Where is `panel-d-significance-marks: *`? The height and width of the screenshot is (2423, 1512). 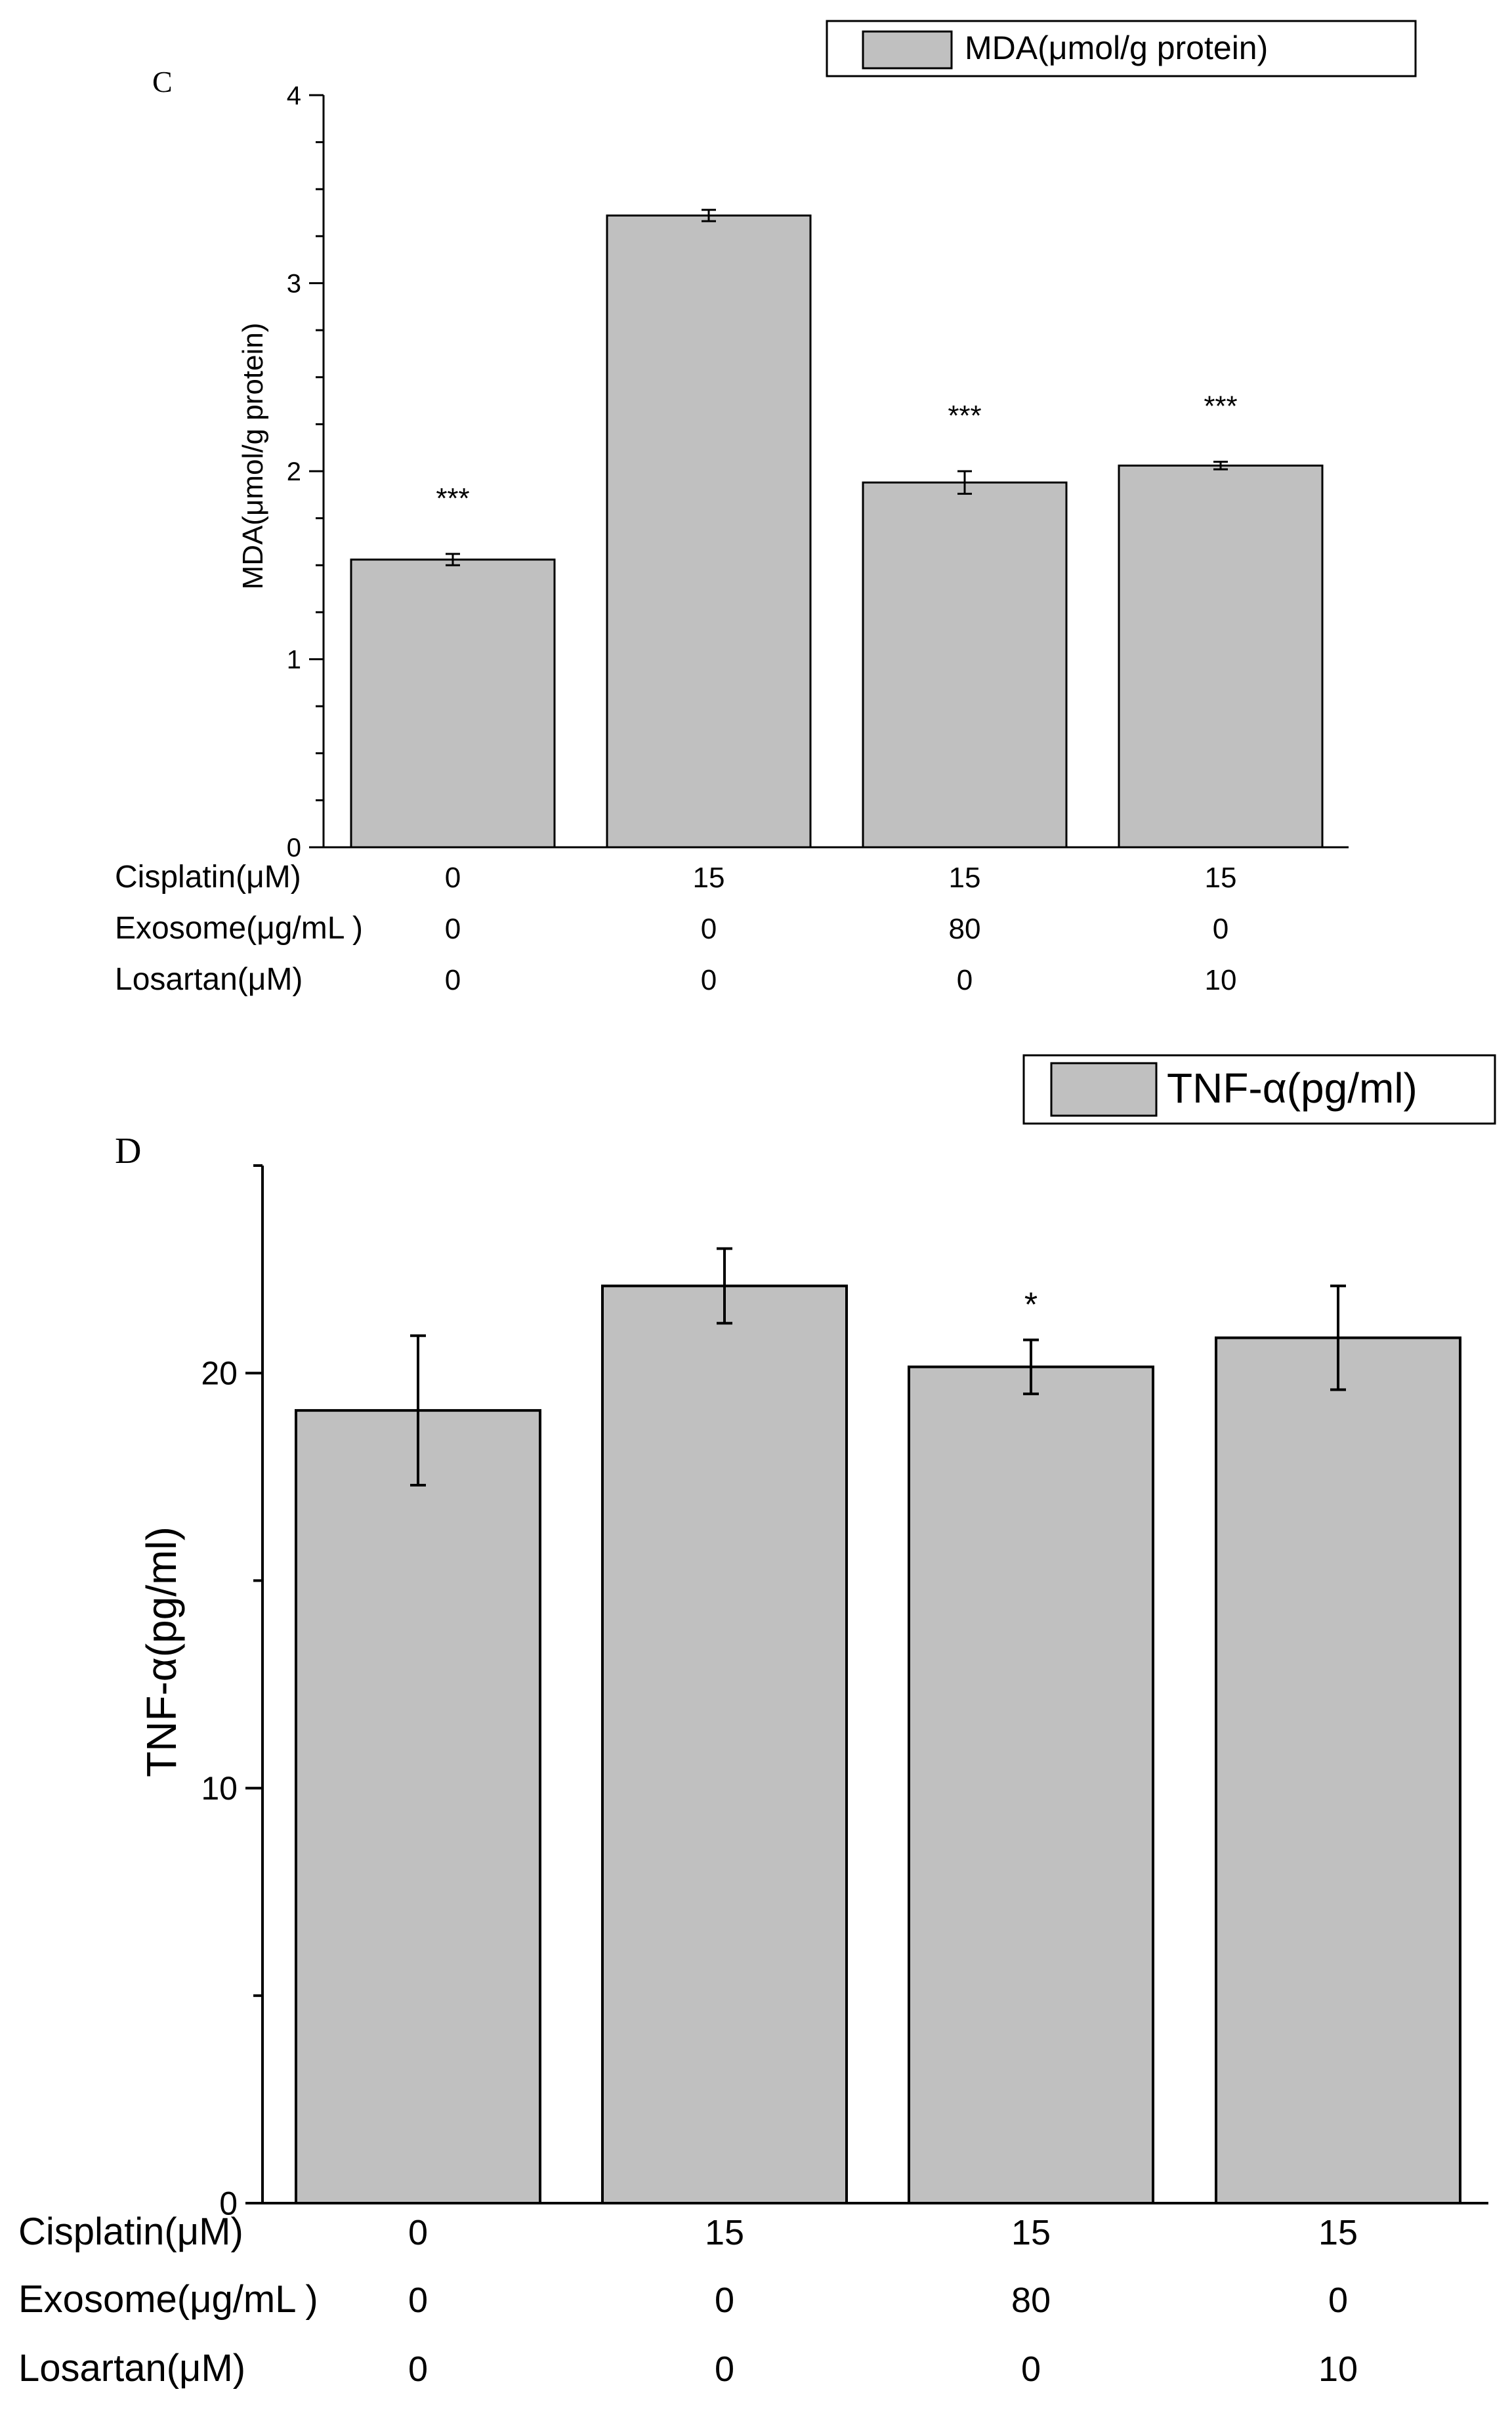 panel-d-significance-marks: * is located at coordinates (1031, 1305).